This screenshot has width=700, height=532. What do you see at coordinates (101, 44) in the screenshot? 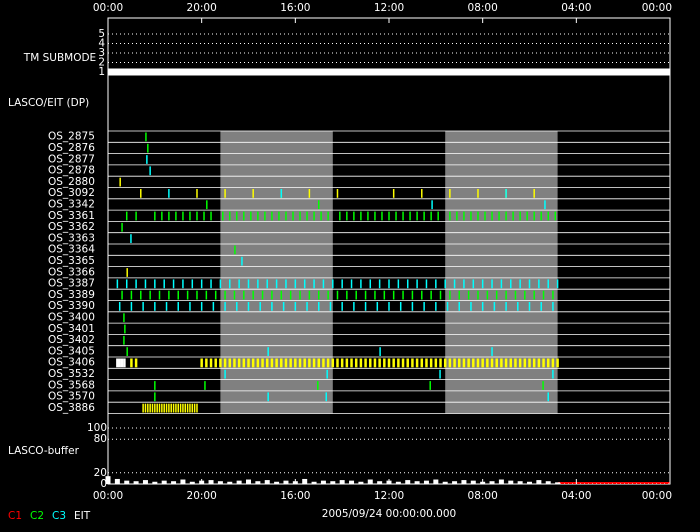
I see `tm-tick-label: 4` at bounding box center [101, 44].